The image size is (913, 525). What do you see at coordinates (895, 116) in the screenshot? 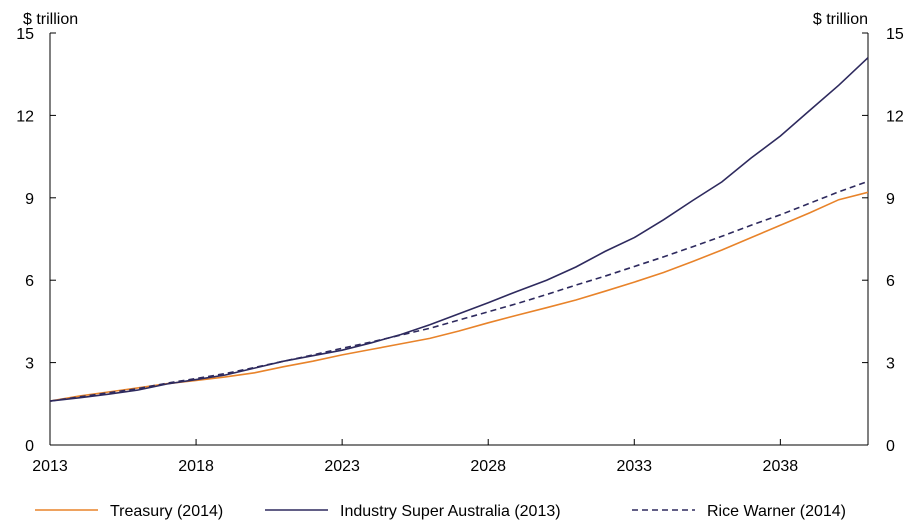
I see `right-y-tick-label: 12` at bounding box center [895, 116].